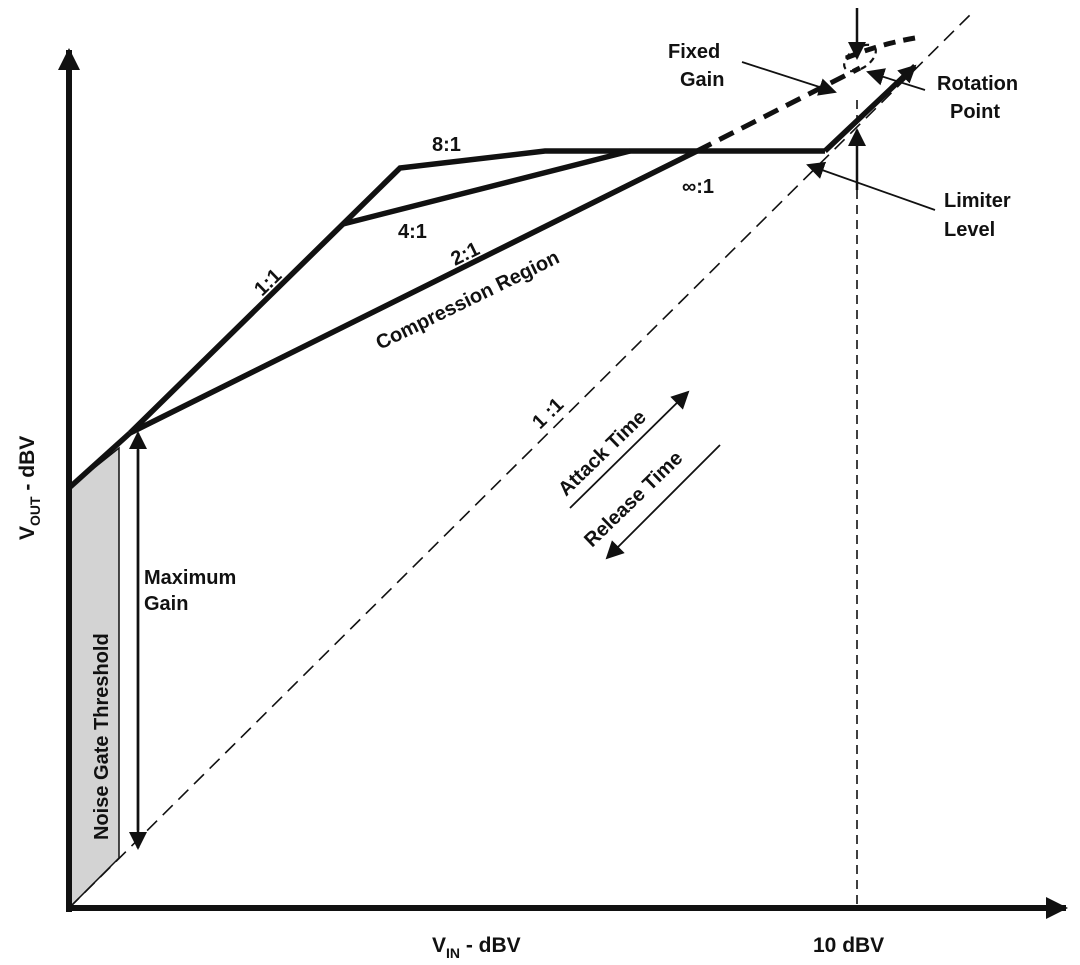 The height and width of the screenshot is (965, 1080). Describe the element at coordinates (694, 52) in the screenshot. I see `fixed-gain-label-line1: Fixed` at that location.